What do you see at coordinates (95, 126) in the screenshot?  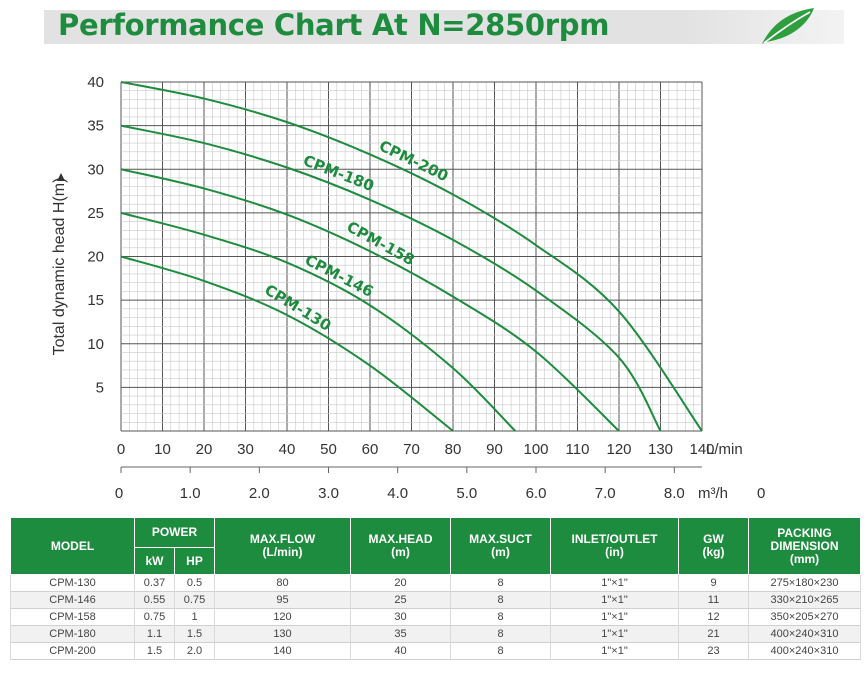 I see `y-tick-label: 35` at bounding box center [95, 126].